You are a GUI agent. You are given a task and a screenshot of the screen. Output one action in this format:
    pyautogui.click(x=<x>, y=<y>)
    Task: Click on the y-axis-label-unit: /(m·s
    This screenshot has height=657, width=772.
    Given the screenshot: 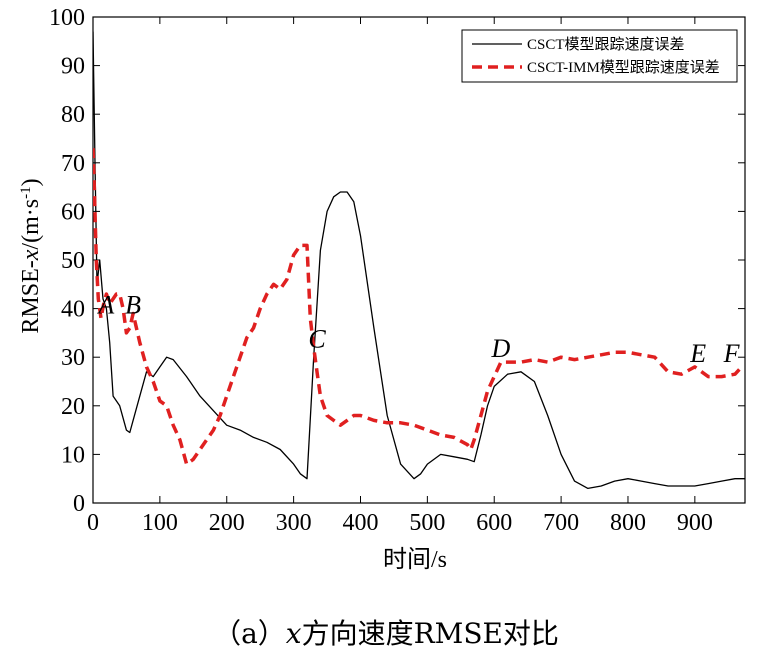 What is the action you would take?
    pyautogui.click(x=31, y=224)
    